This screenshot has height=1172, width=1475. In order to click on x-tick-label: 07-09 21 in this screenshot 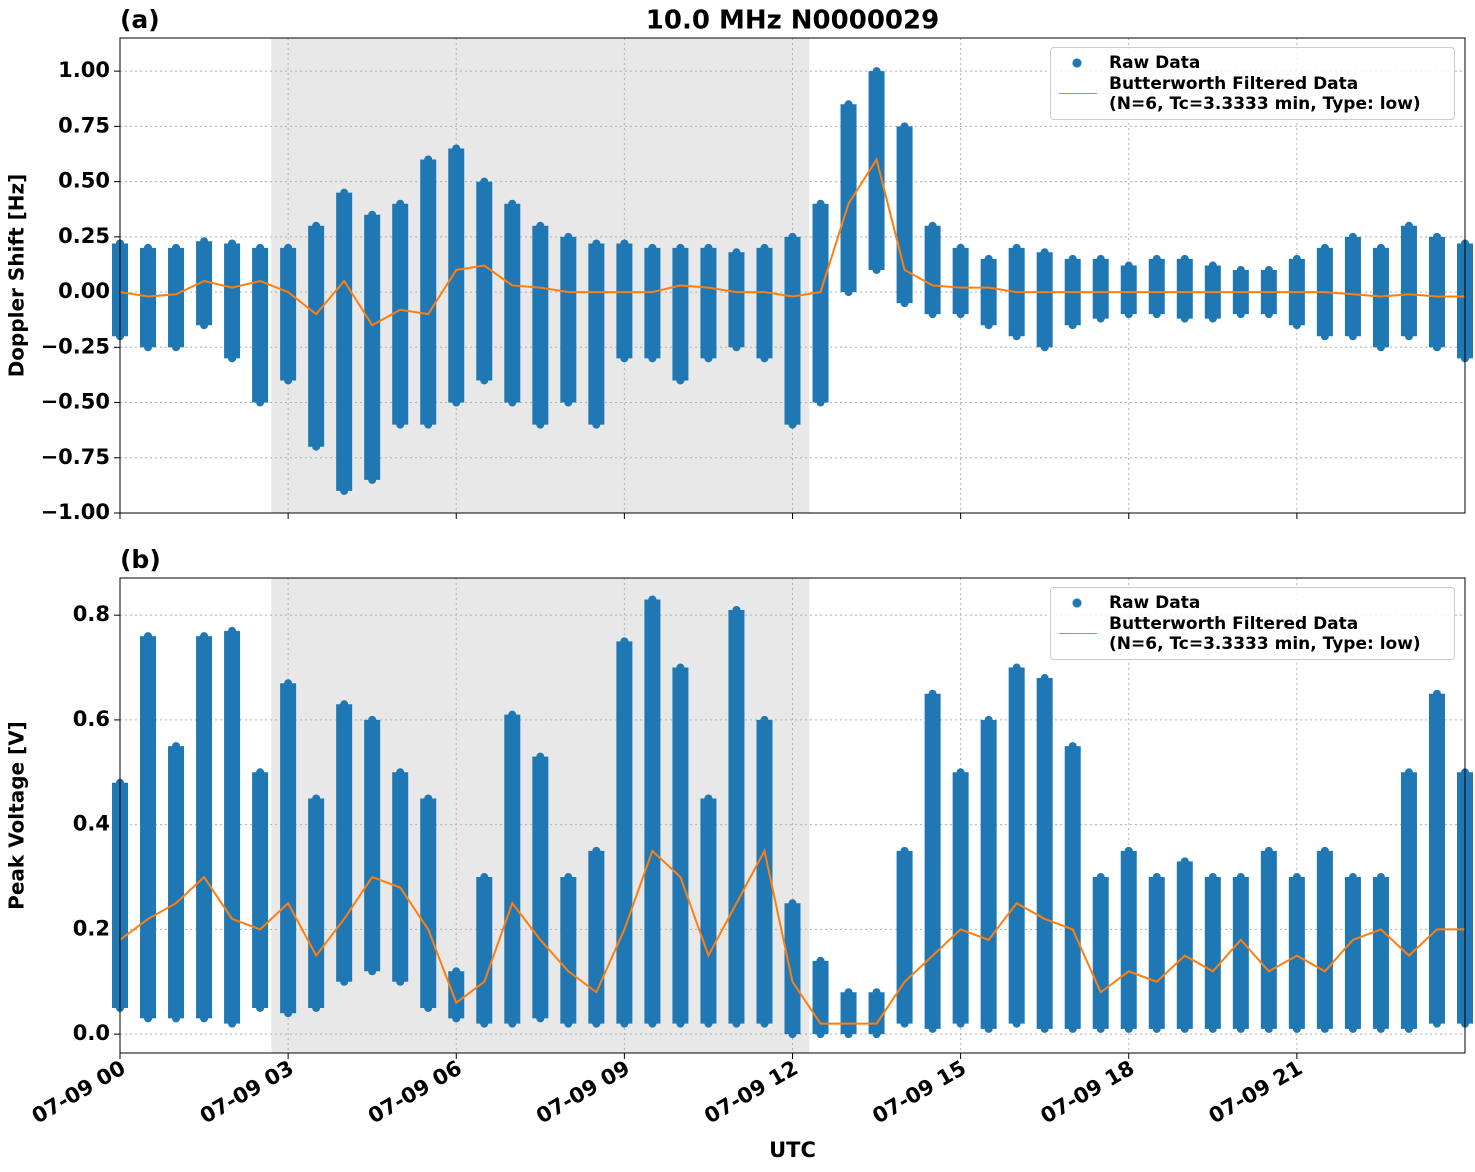, I will do `click(1256, 1092)`.